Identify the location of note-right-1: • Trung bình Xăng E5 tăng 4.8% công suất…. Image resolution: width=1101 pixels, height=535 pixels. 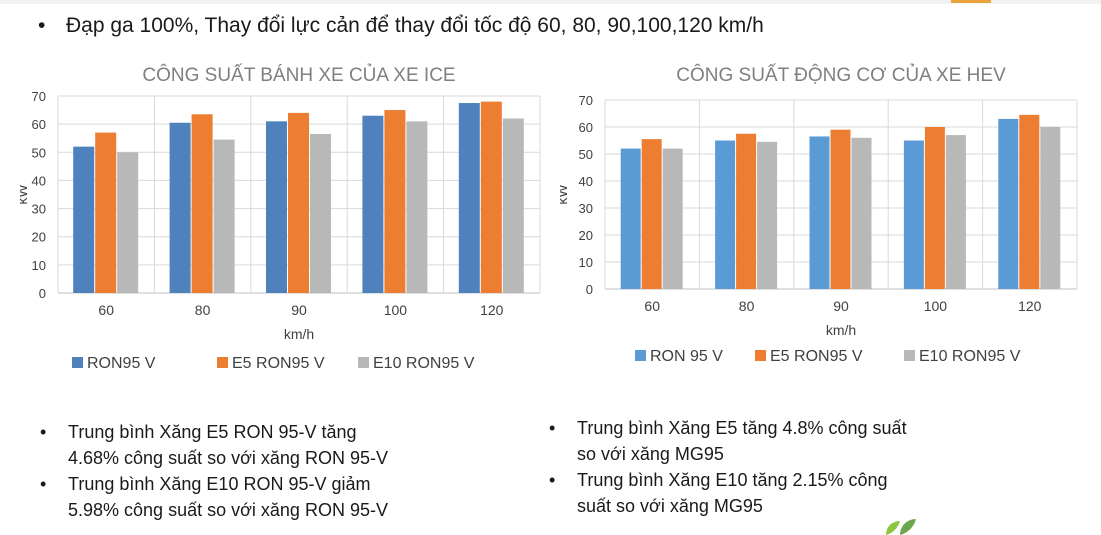
(728, 441).